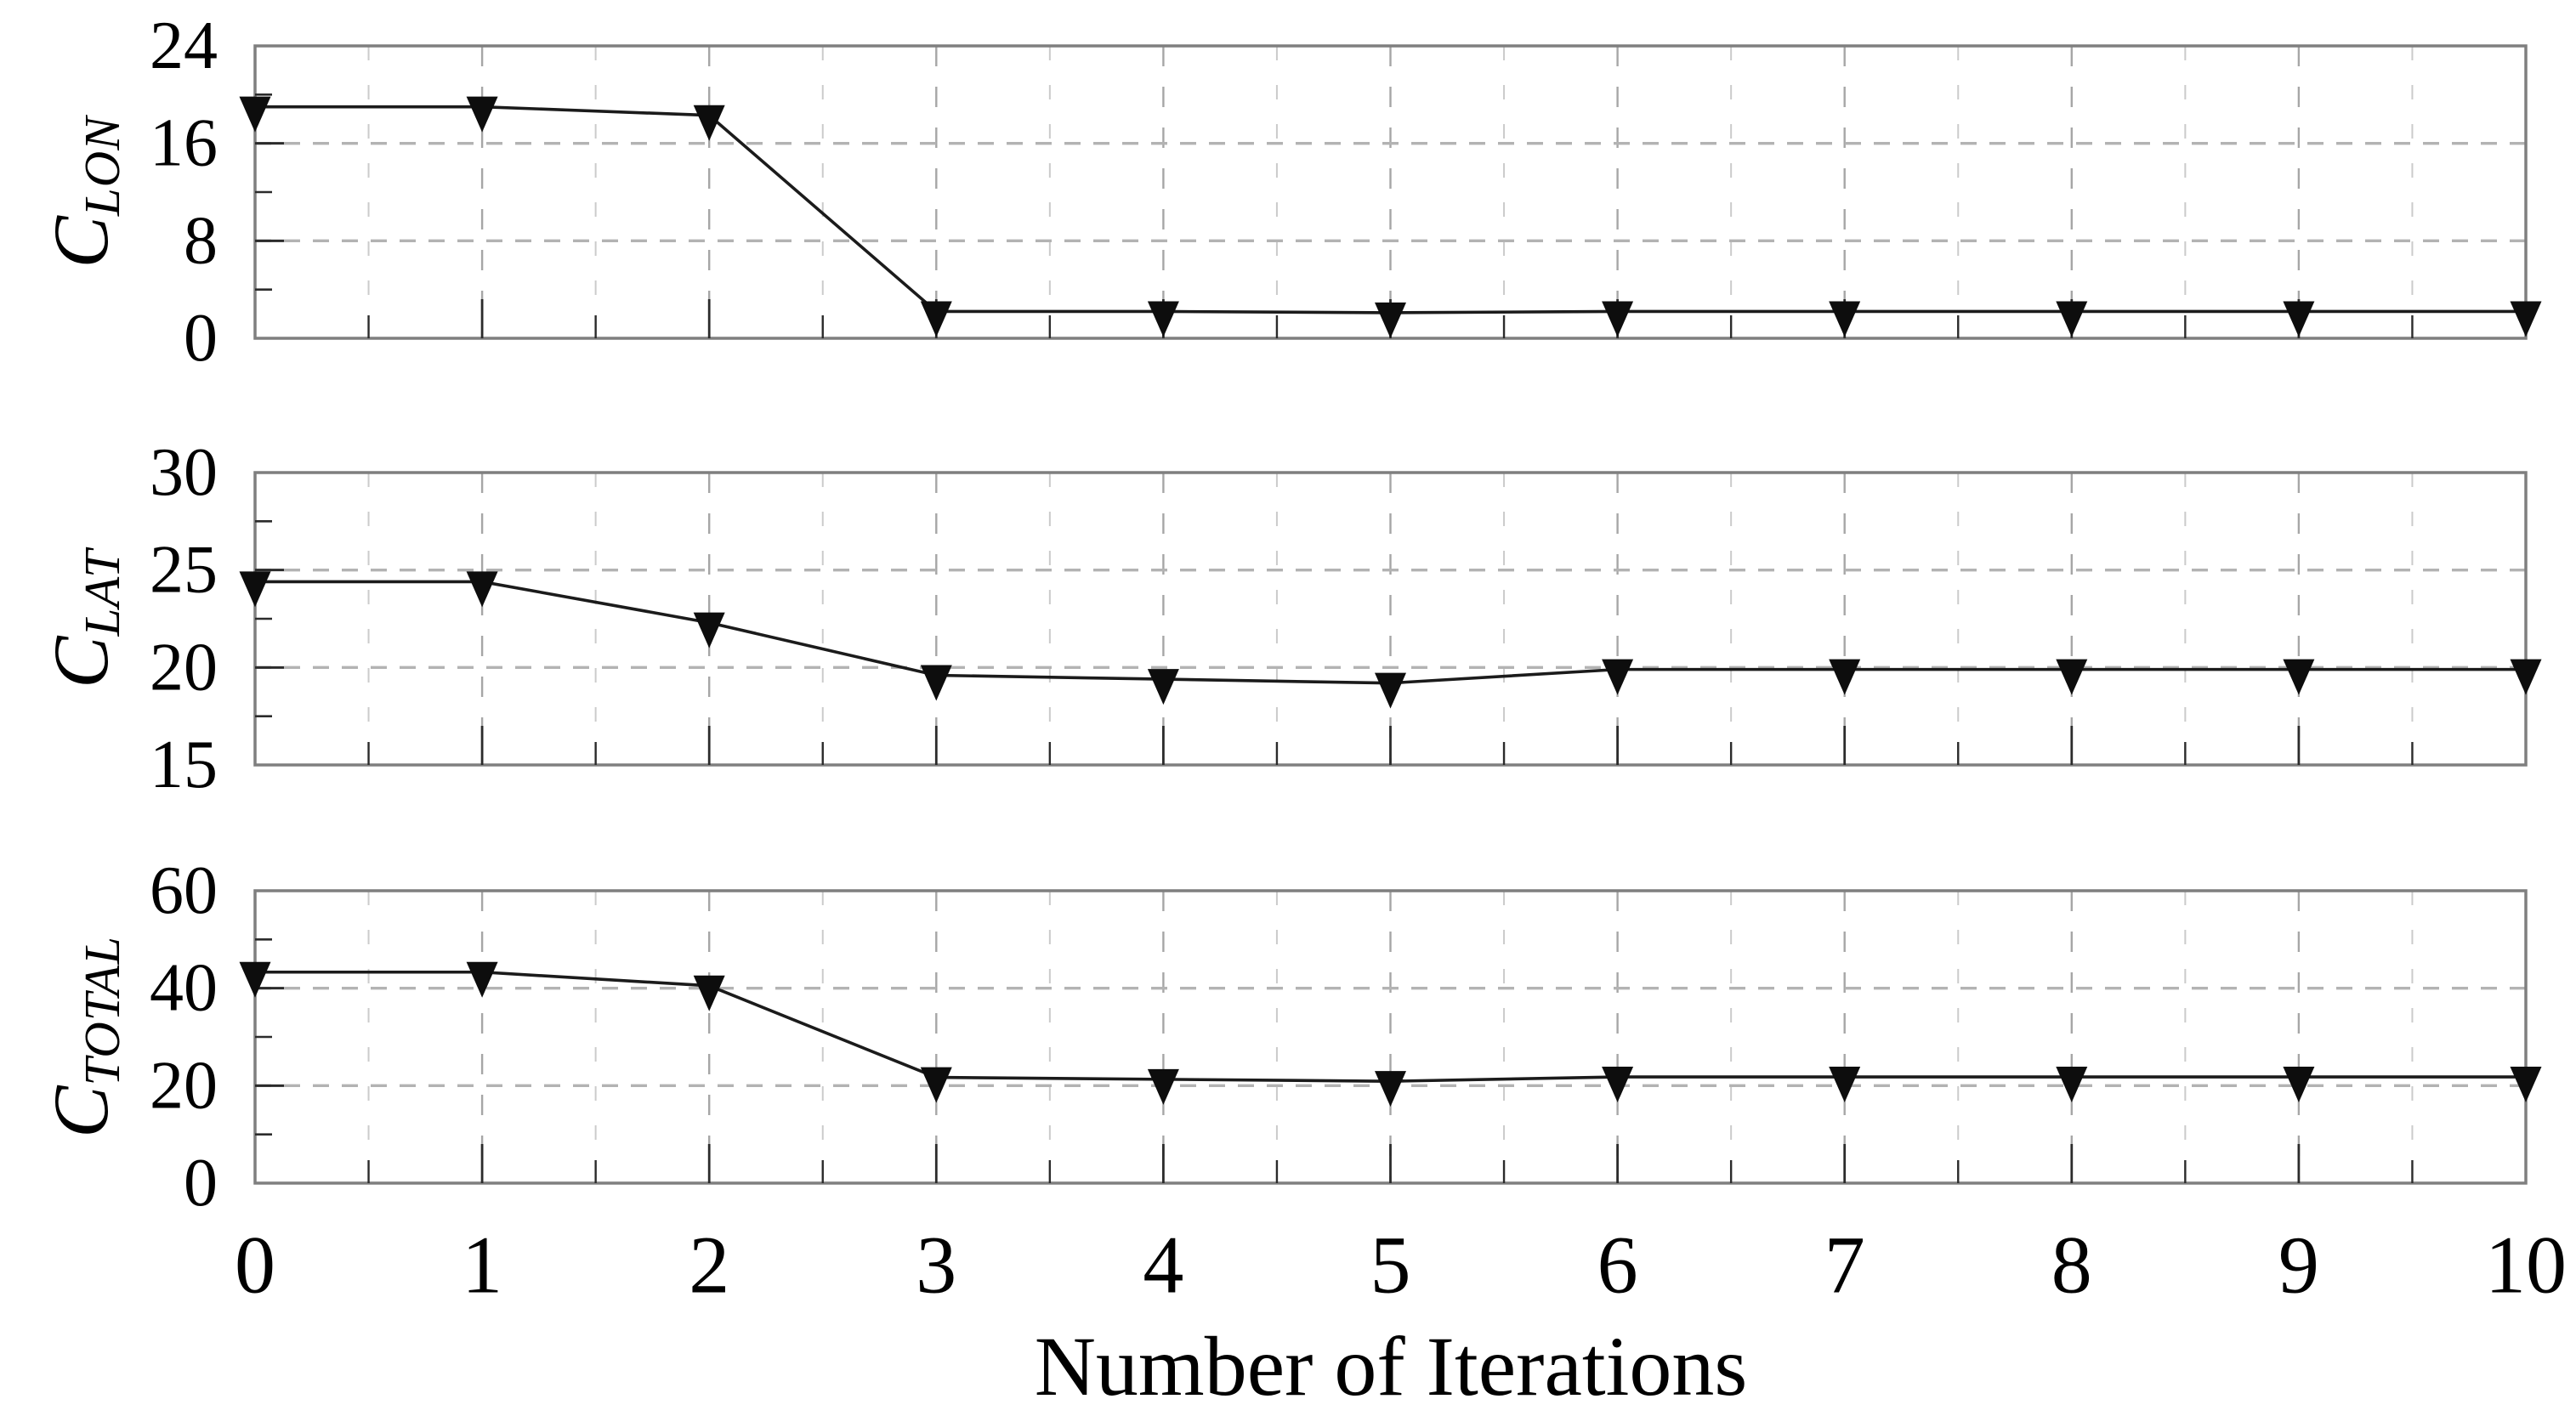 This screenshot has height=1416, width=2576. I want to click on y-tick-label: 25, so click(184, 570).